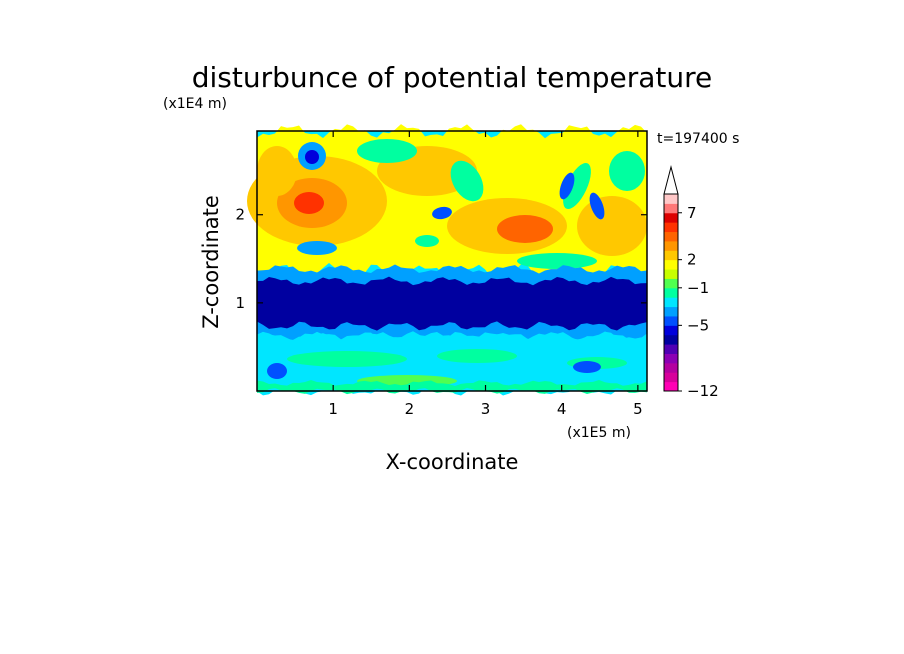  Describe the element at coordinates (698, 139) in the screenshot. I see `time-label: t=197400 s` at that location.